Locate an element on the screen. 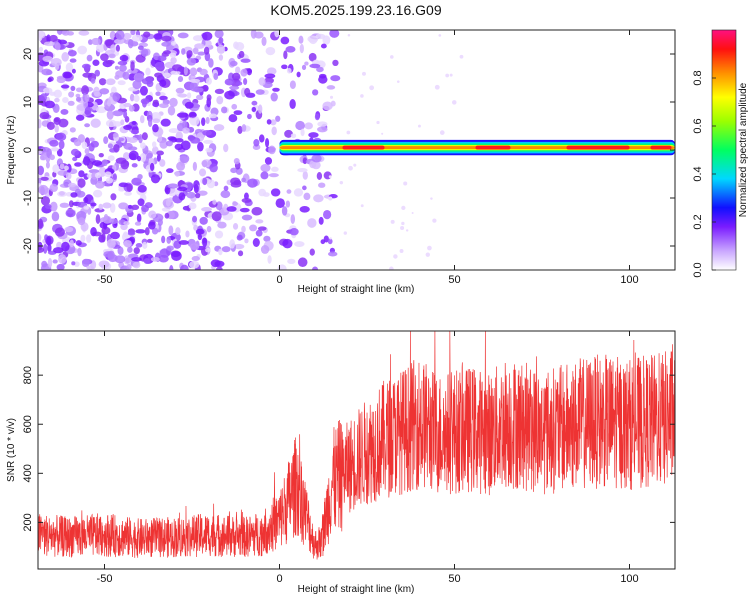  y-tick-label: 800 is located at coordinates (28, 375).